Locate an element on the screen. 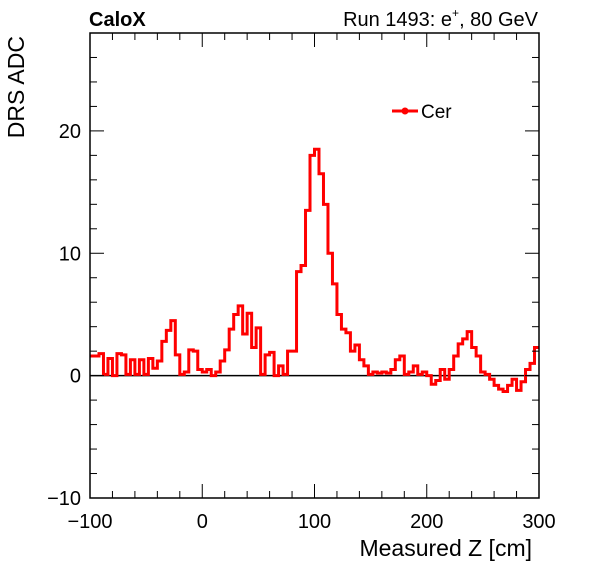  x-tick-label: 300 is located at coordinates (538, 522).